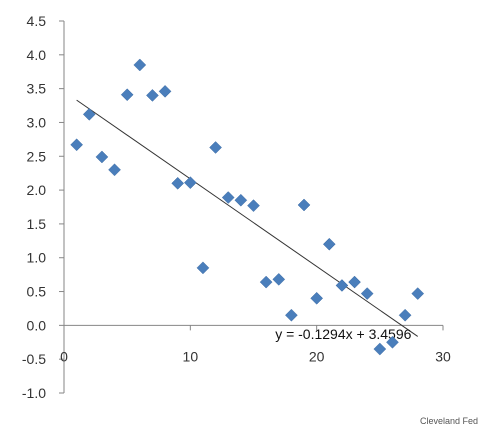  I want to click on y-tick-label: -0.5, so click(34, 359).